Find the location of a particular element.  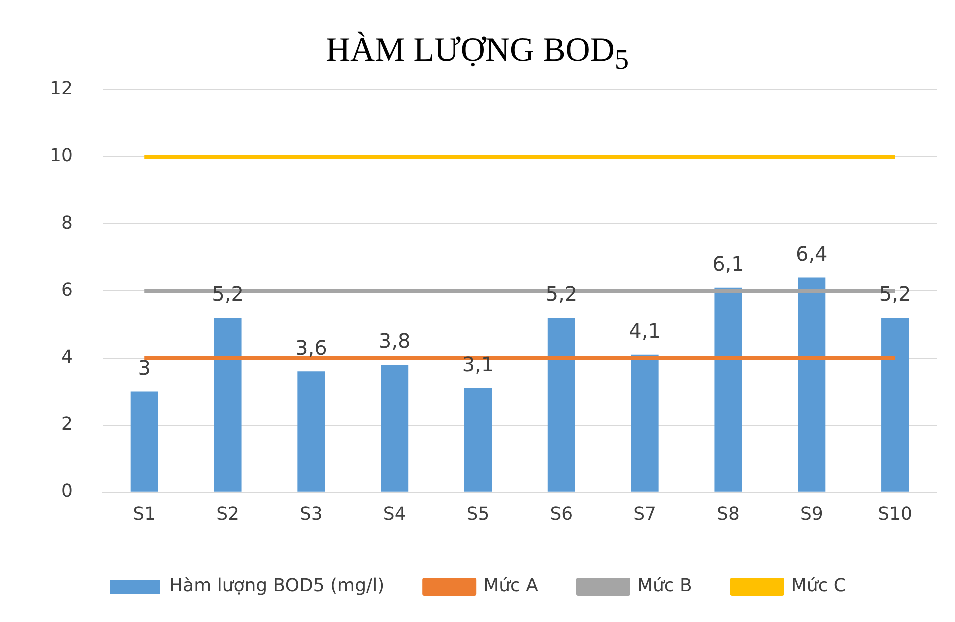

x-tick-label: S10 is located at coordinates (895, 514).